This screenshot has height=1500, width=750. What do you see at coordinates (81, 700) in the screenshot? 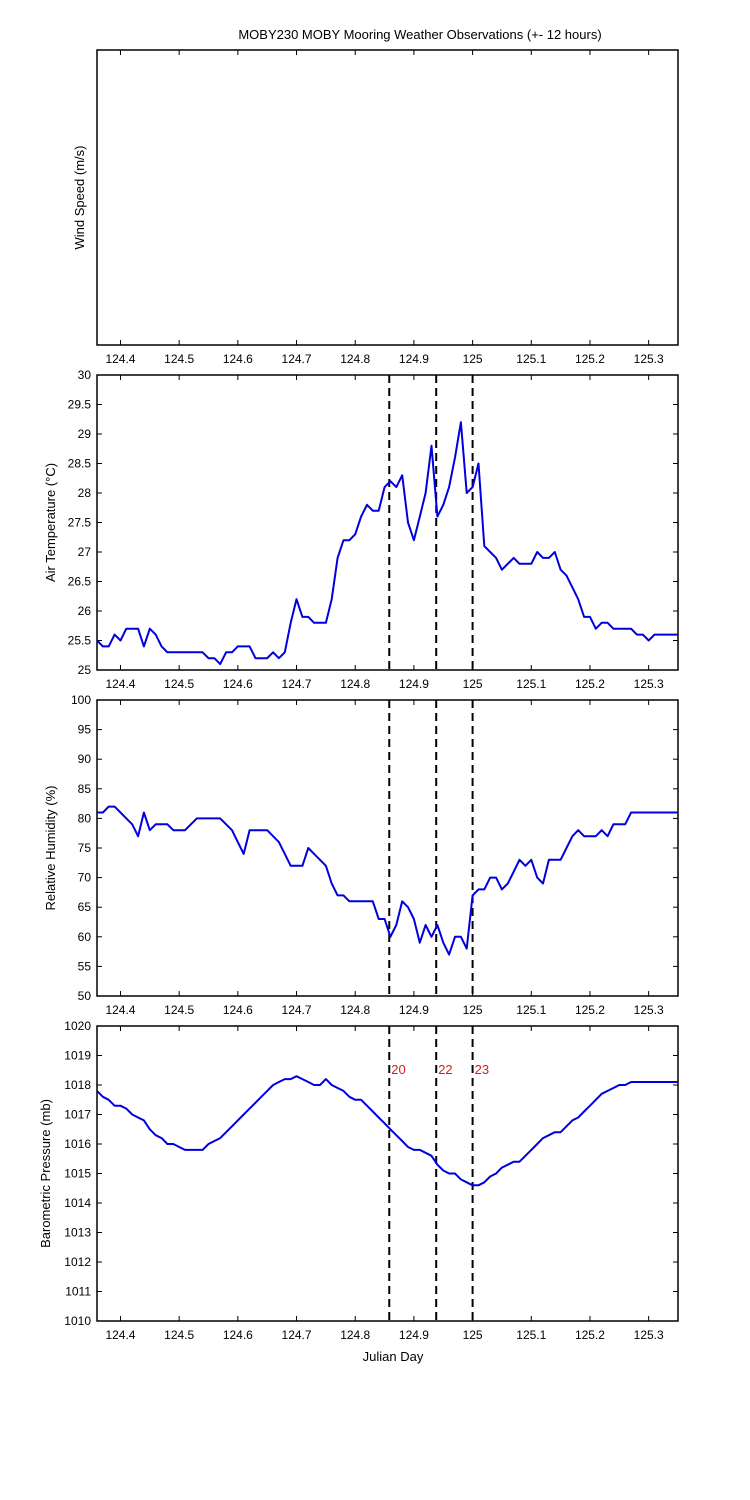
I see `y-tick-label: 100` at bounding box center [81, 700].